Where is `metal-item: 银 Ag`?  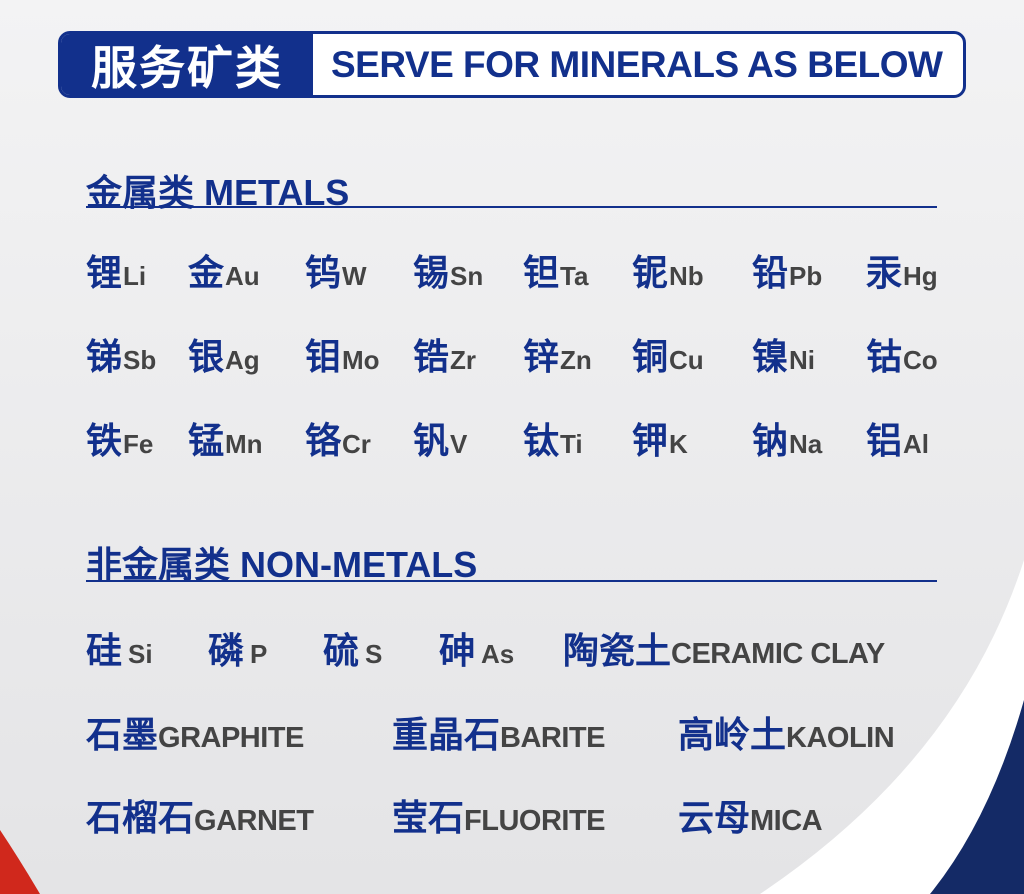
metal-item: 银 Ag is located at coordinates (224, 354).